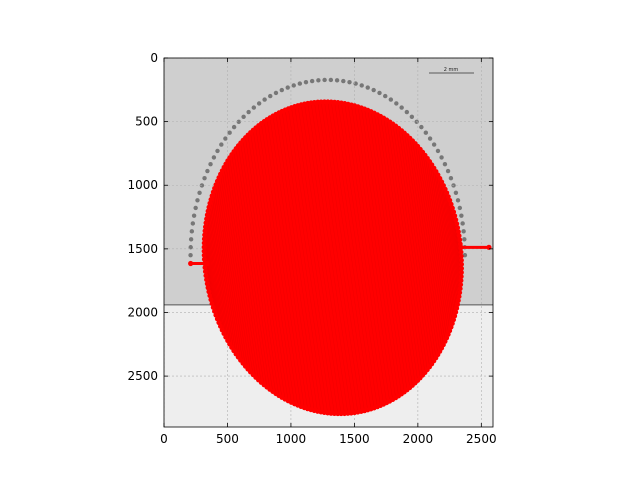 This screenshot has width=640, height=480. Describe the element at coordinates (481, 439) in the screenshot. I see `x-tick-label: 2500` at that location.